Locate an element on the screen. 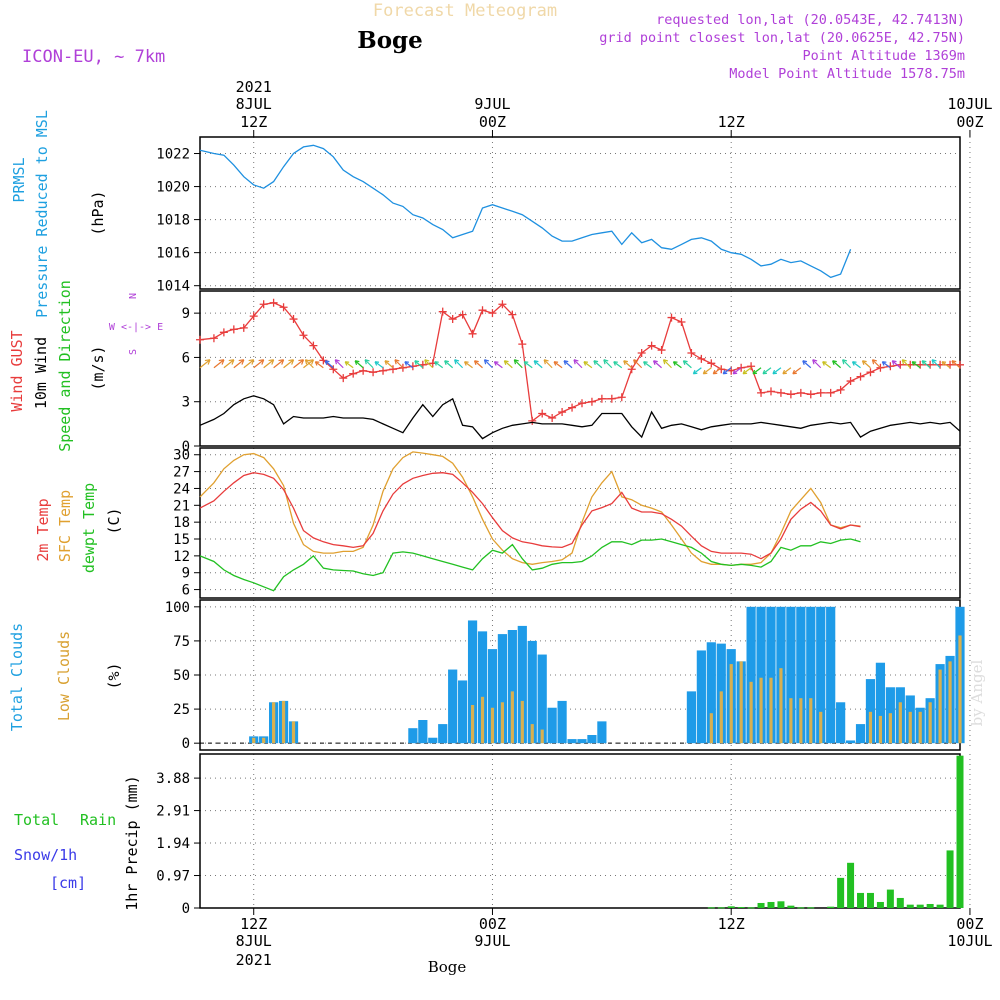 The image size is (1000, 1000). ytick-label-precipitation-4: 3.88 is located at coordinates (173, 779).